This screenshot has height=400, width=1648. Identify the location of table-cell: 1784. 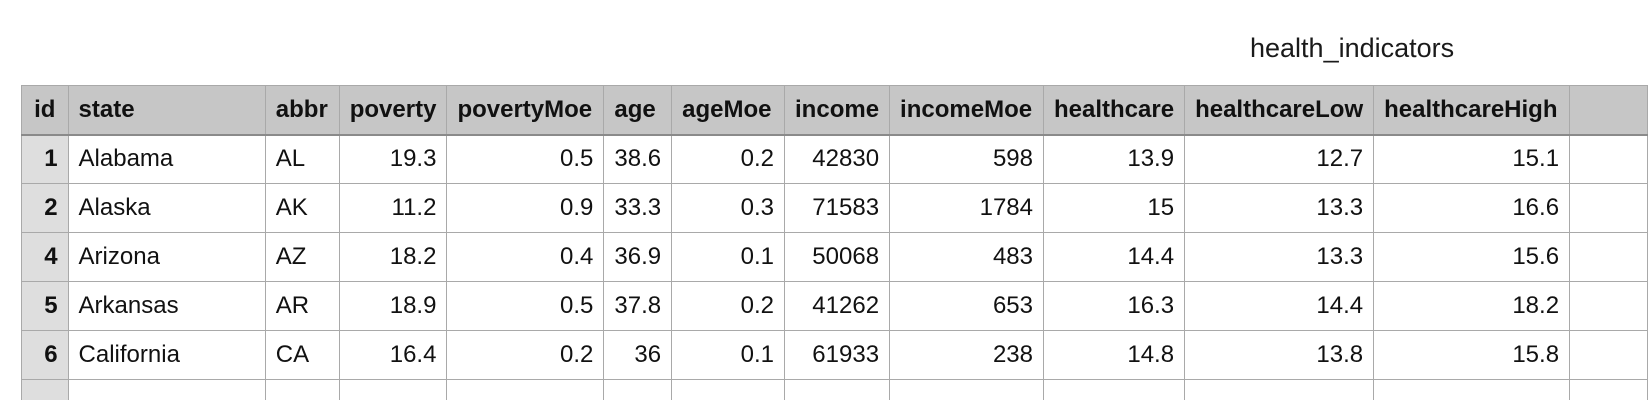
(966, 208).